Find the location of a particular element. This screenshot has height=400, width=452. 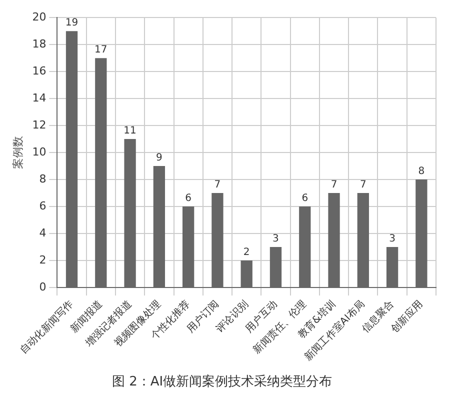

y-tick-label: 8 is located at coordinates (42, 179).